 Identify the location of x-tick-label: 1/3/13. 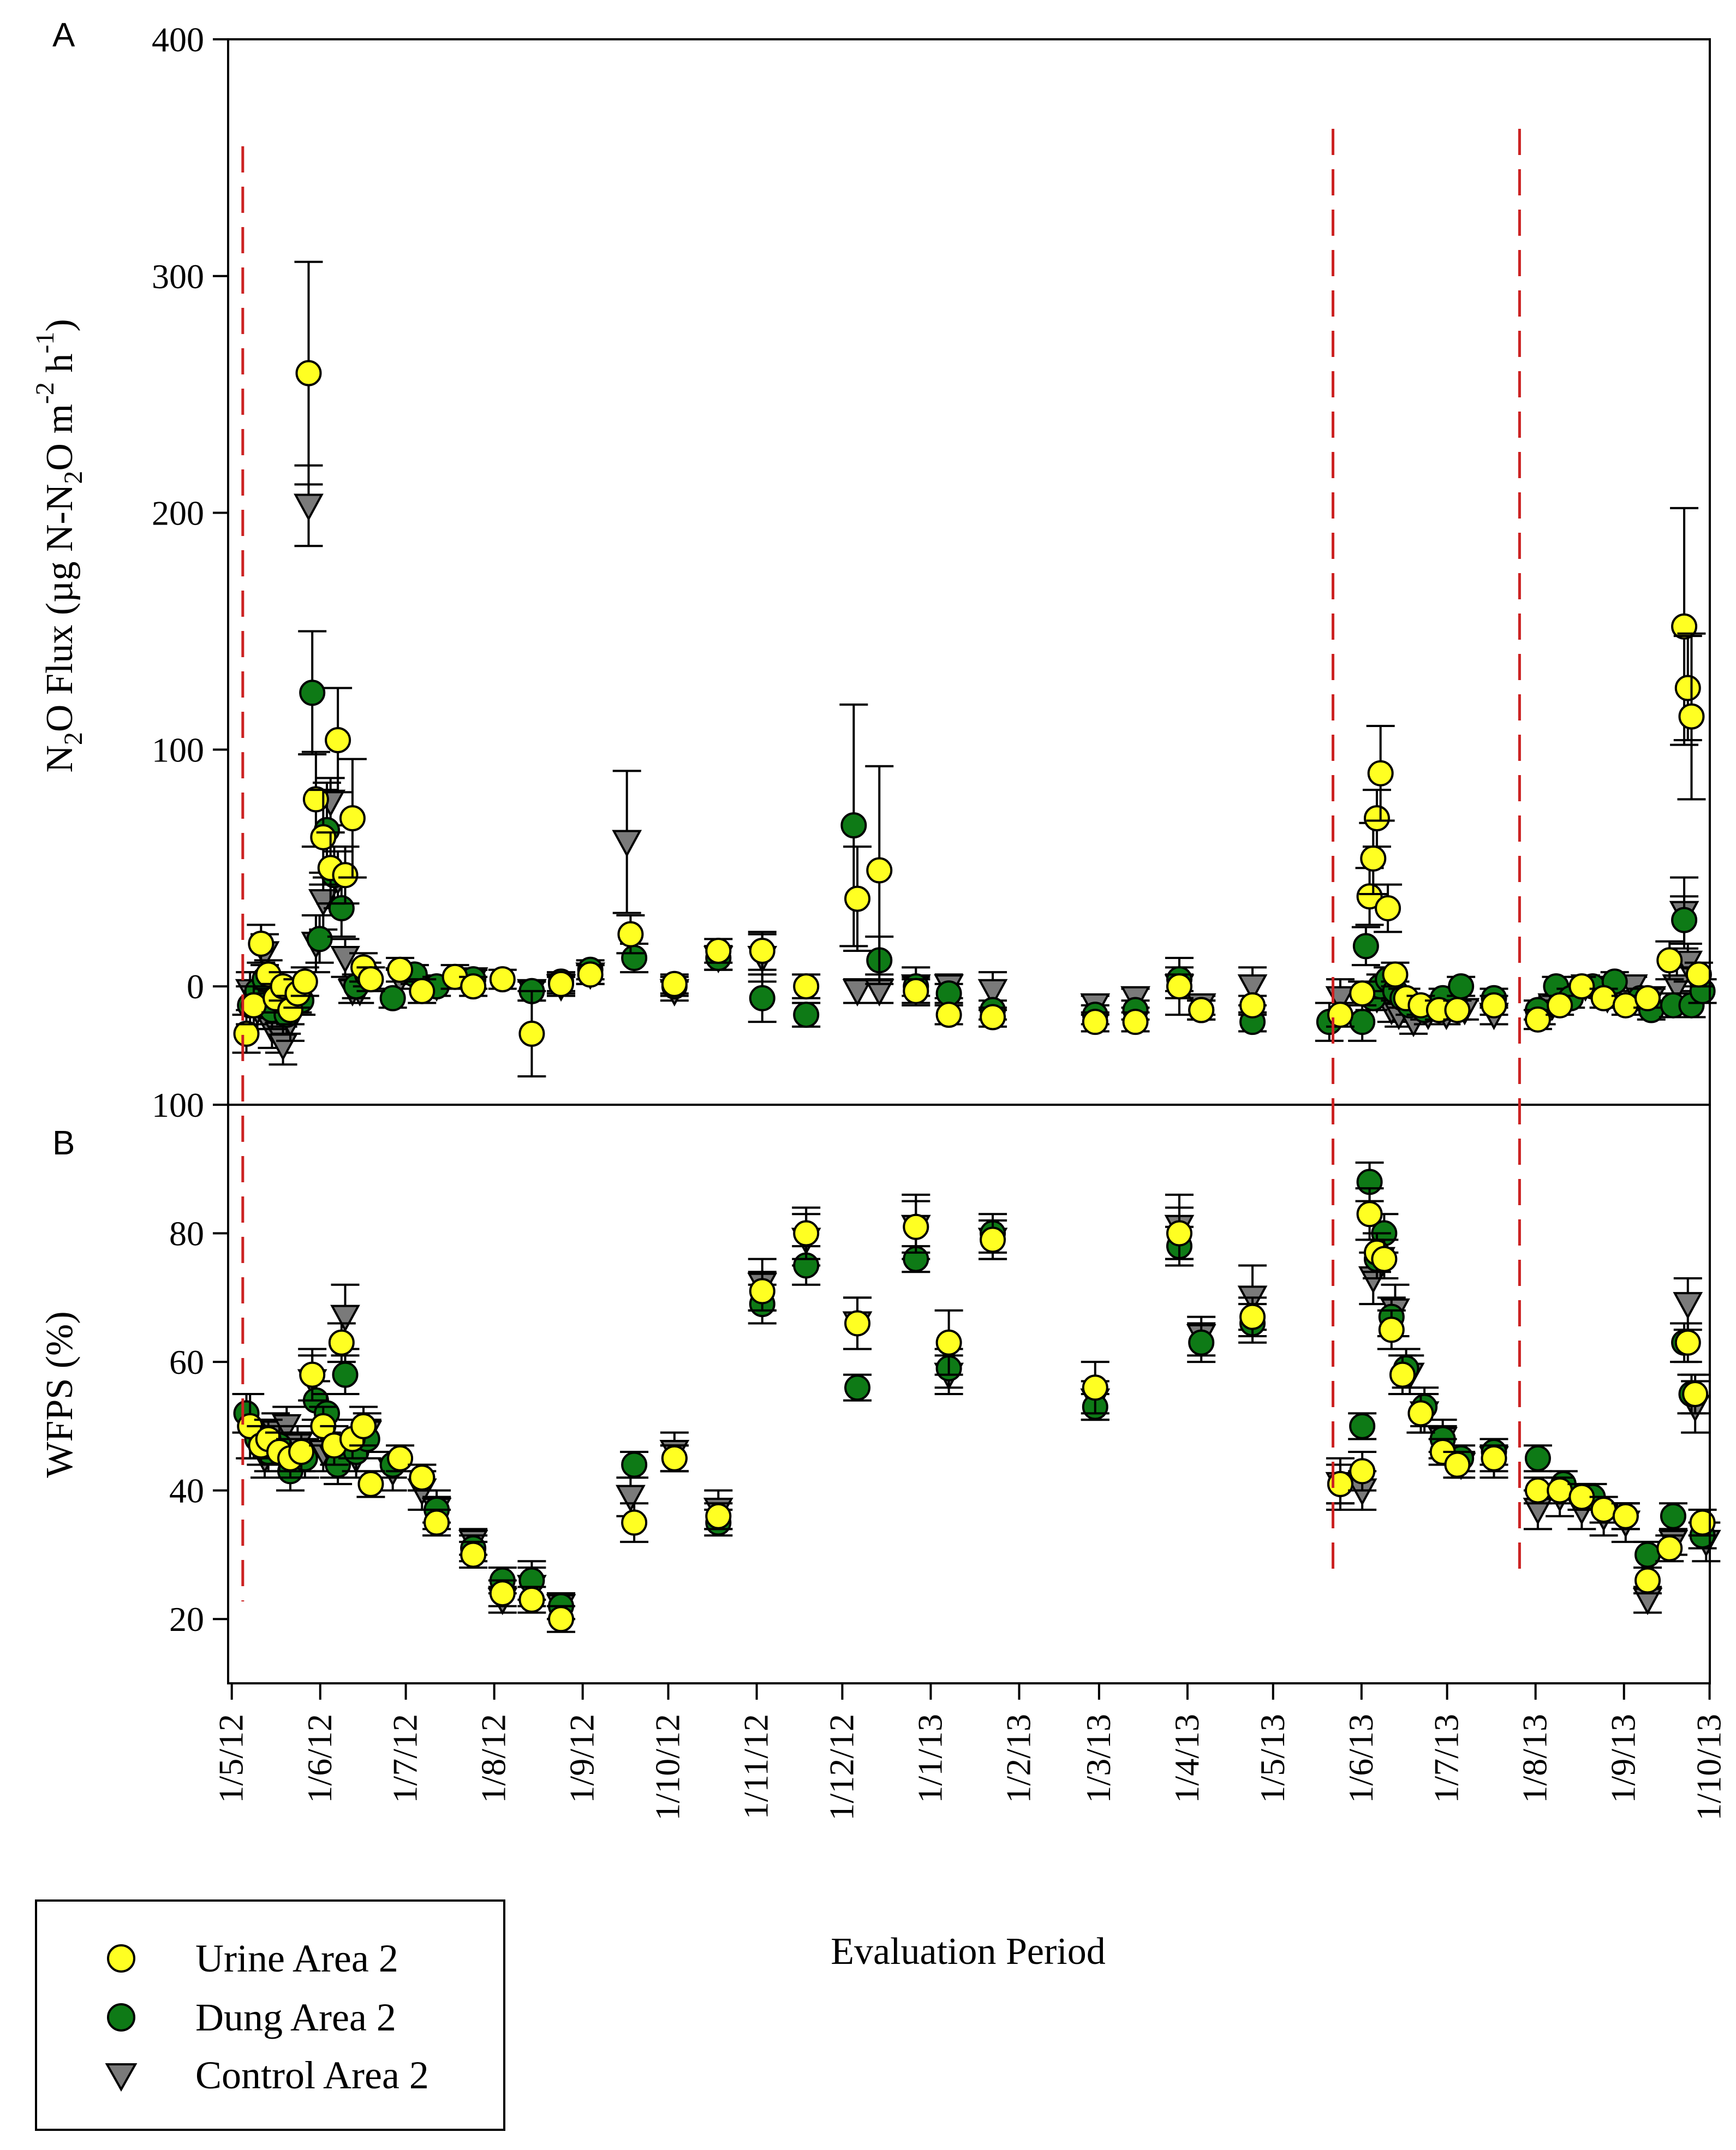
(1098, 1758).